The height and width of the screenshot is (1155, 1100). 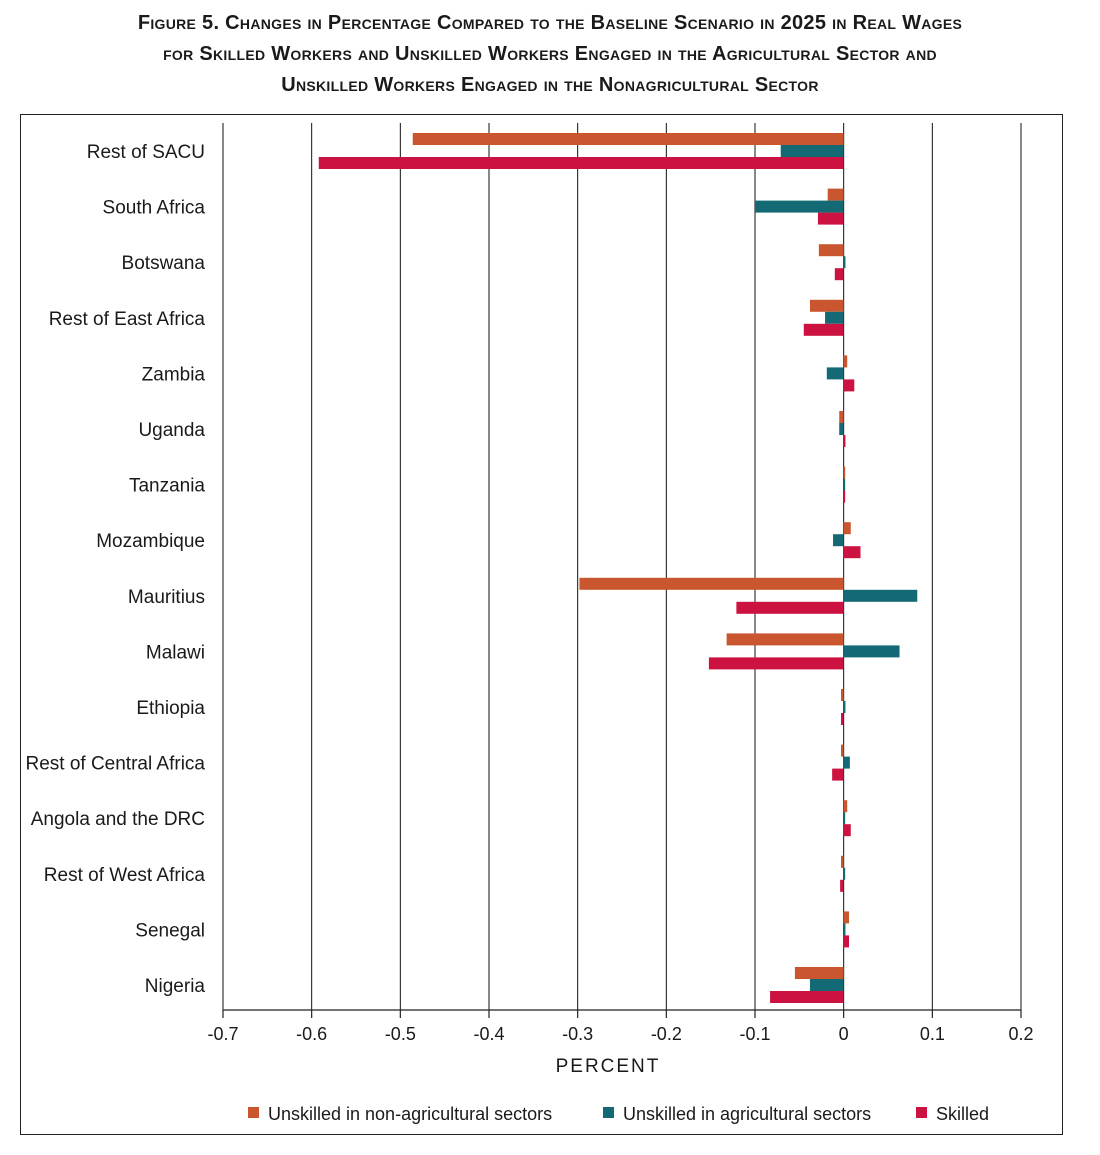 What do you see at coordinates (1020, 1034) in the screenshot?
I see `x-tick-label: 0.2` at bounding box center [1020, 1034].